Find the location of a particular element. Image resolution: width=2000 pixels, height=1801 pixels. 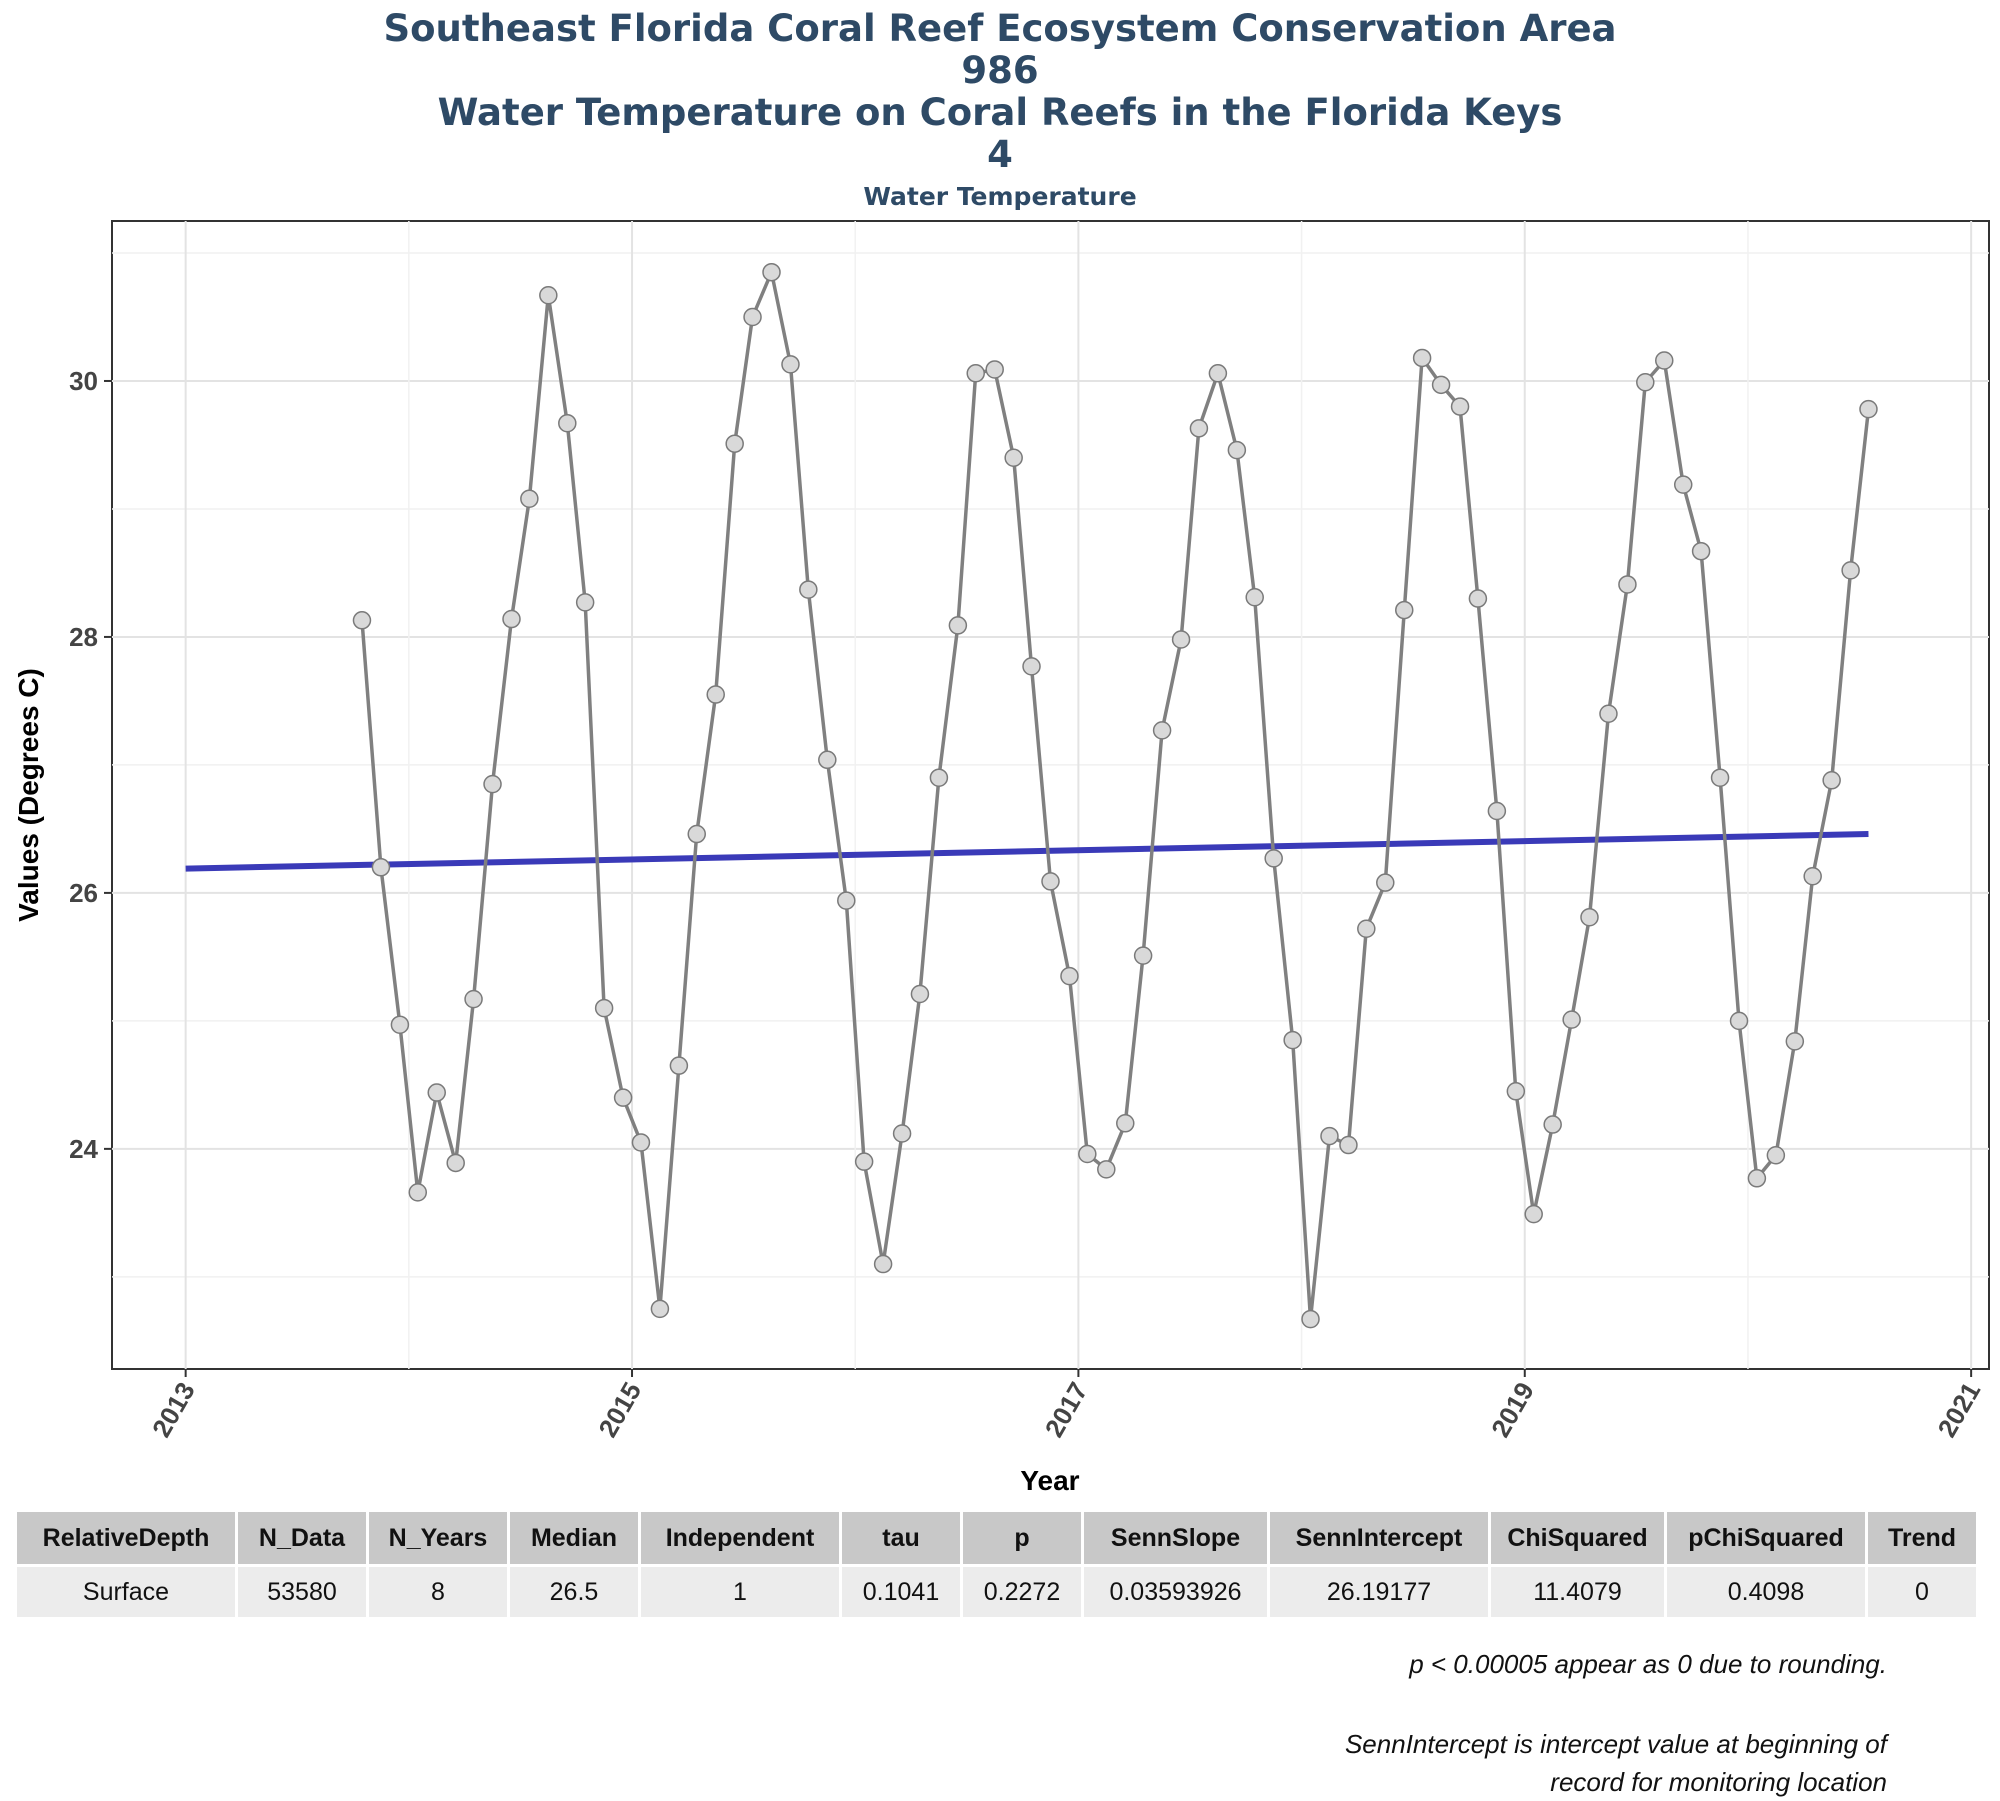

cell-sennslope: 0.03593926 is located at coordinates (1176, 1590).